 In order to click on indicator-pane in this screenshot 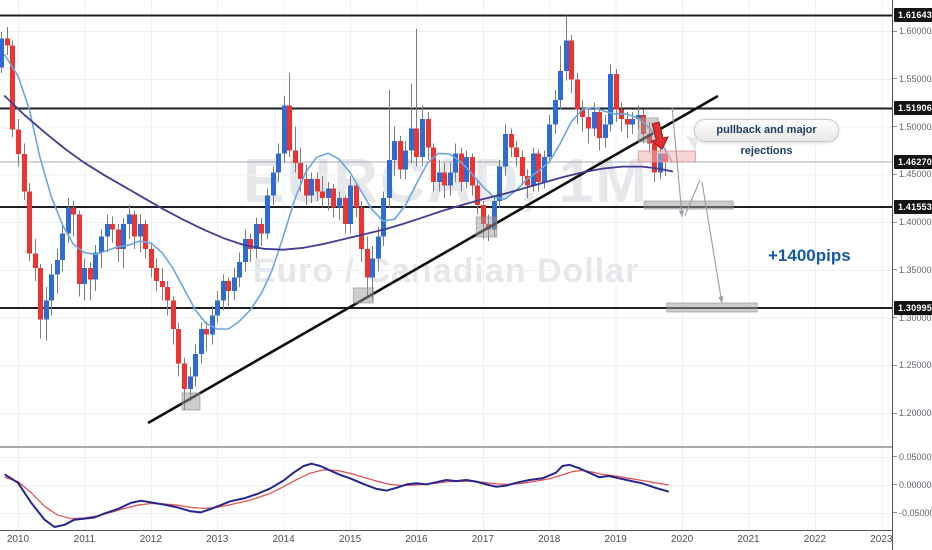, I will do `click(337, 495)`.